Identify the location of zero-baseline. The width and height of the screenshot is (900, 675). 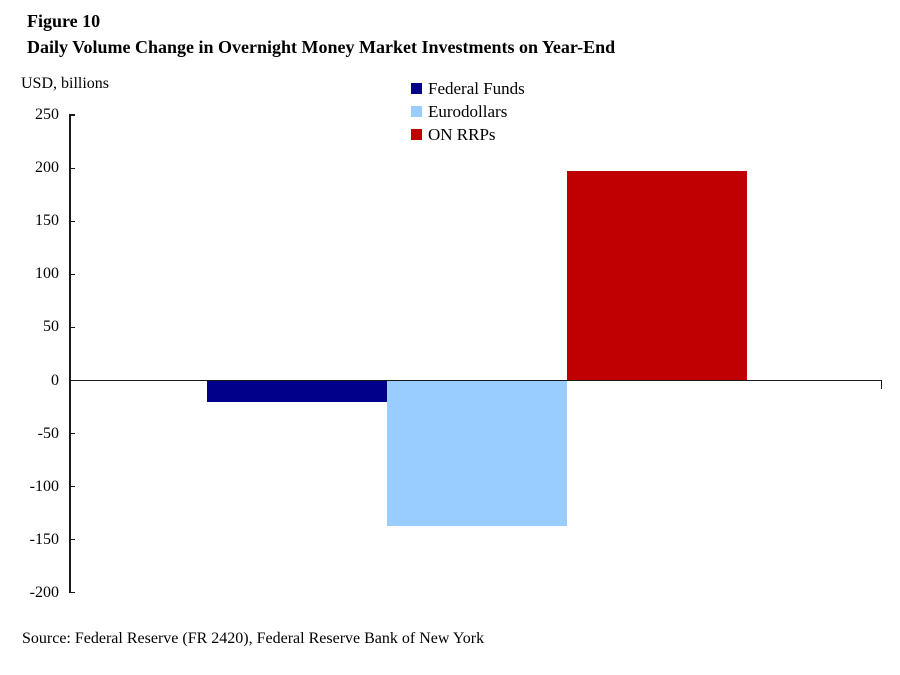
(476, 380).